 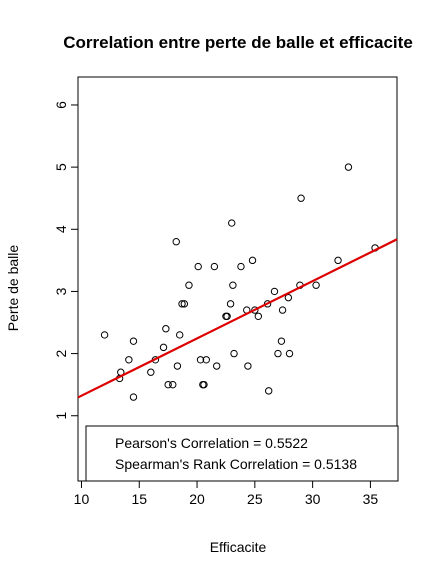 I want to click on y-tick-label: 5, so click(x=61, y=167).